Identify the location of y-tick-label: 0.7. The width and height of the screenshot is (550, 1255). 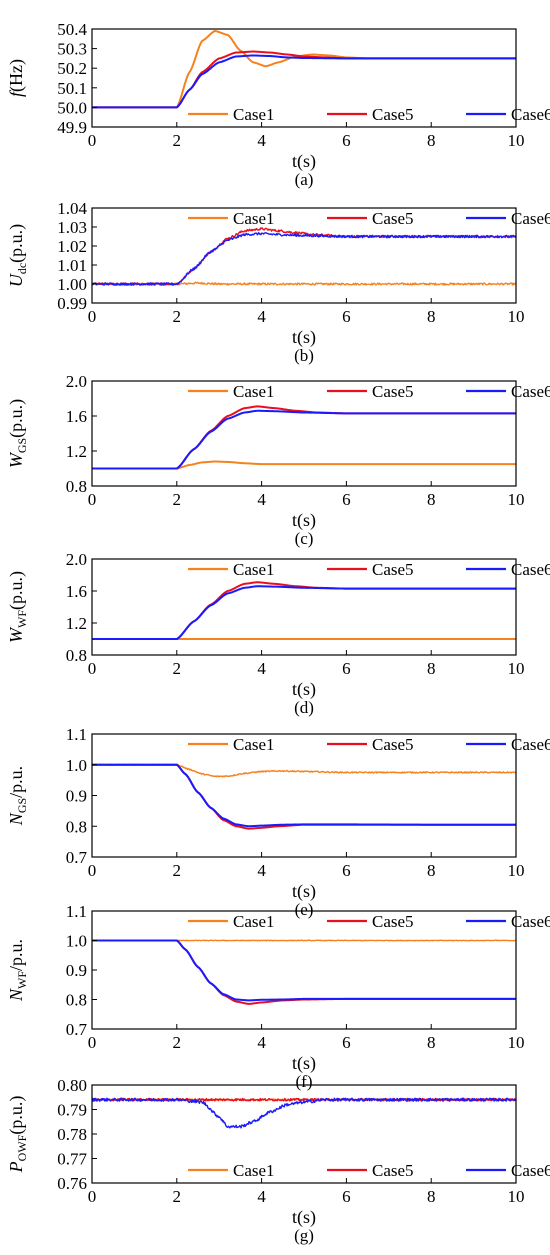
(77, 1029).